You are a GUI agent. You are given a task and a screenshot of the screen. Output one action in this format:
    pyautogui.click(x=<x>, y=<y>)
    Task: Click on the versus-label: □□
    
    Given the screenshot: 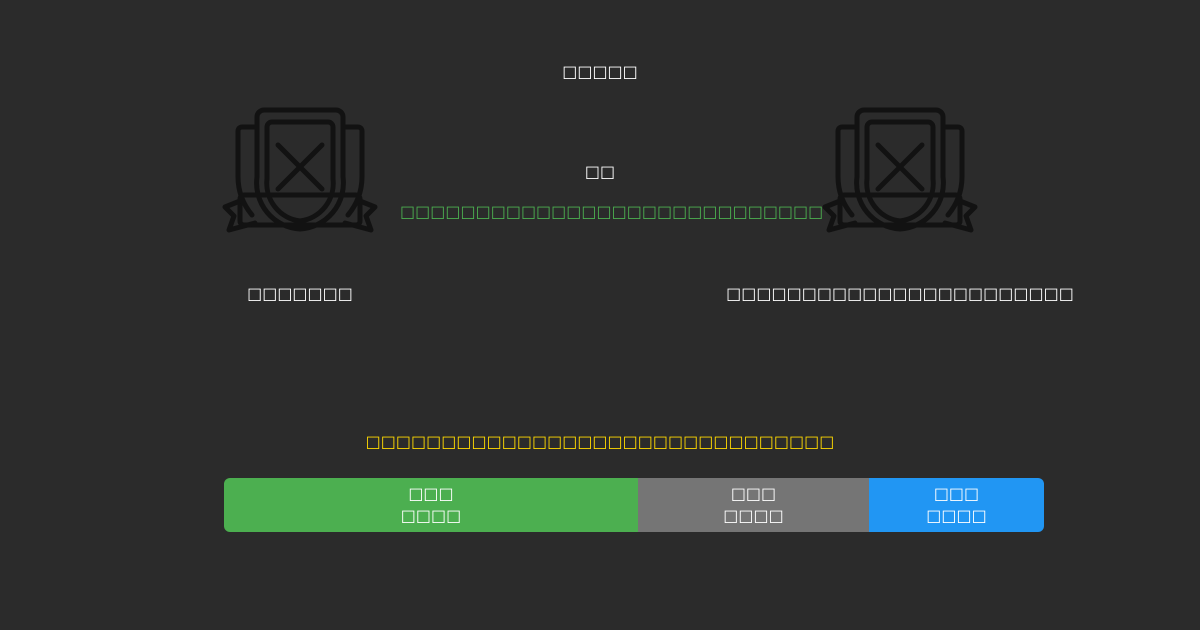 What is the action you would take?
    pyautogui.click(x=600, y=171)
    